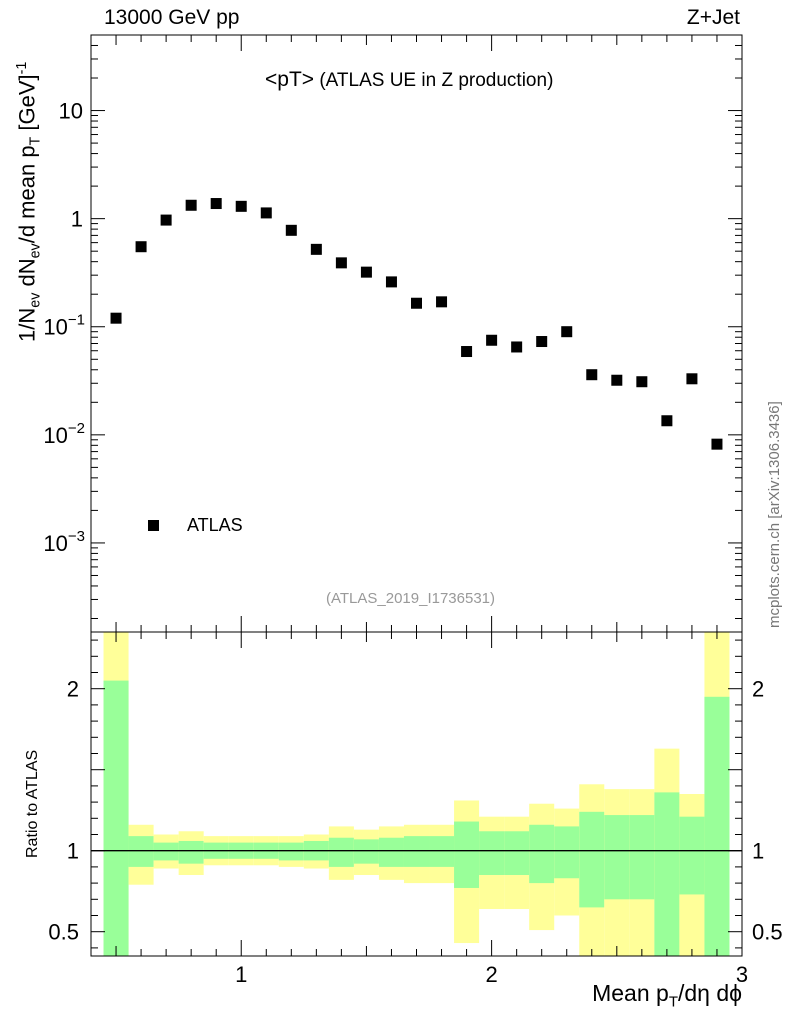  Describe the element at coordinates (667, 995) in the screenshot. I see `x-axis-label: Mean pT/dη dϕ` at that location.